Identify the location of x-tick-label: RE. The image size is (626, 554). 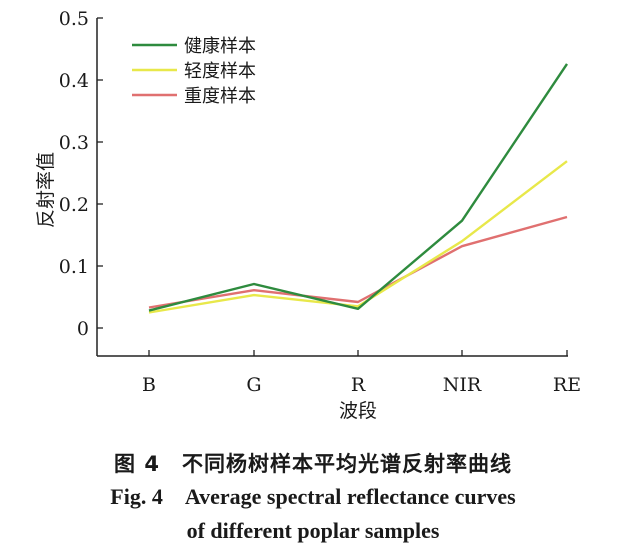
(567, 385).